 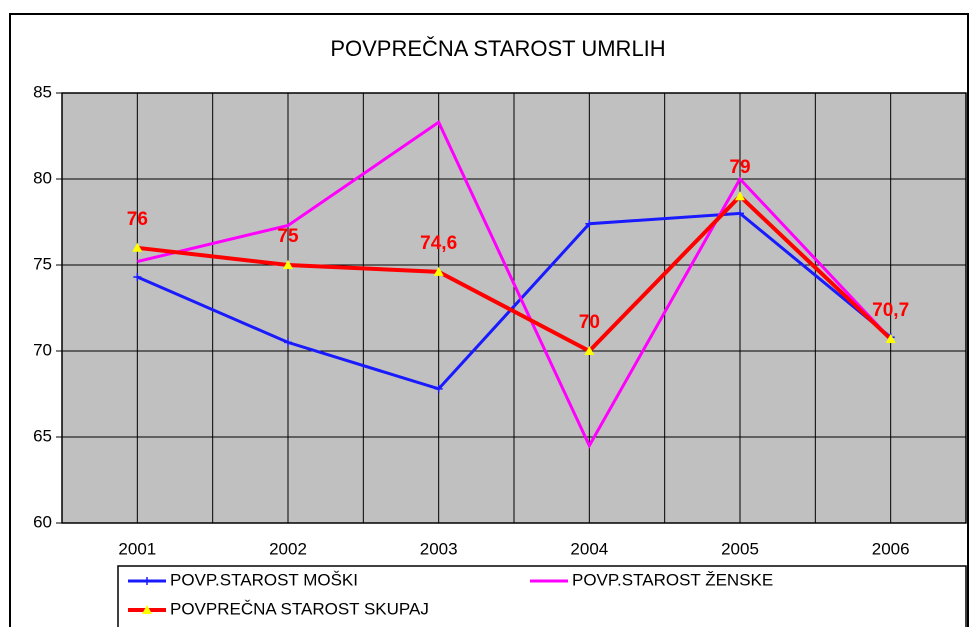 What do you see at coordinates (42, 177) in the screenshot?
I see `y-tick-label: 80` at bounding box center [42, 177].